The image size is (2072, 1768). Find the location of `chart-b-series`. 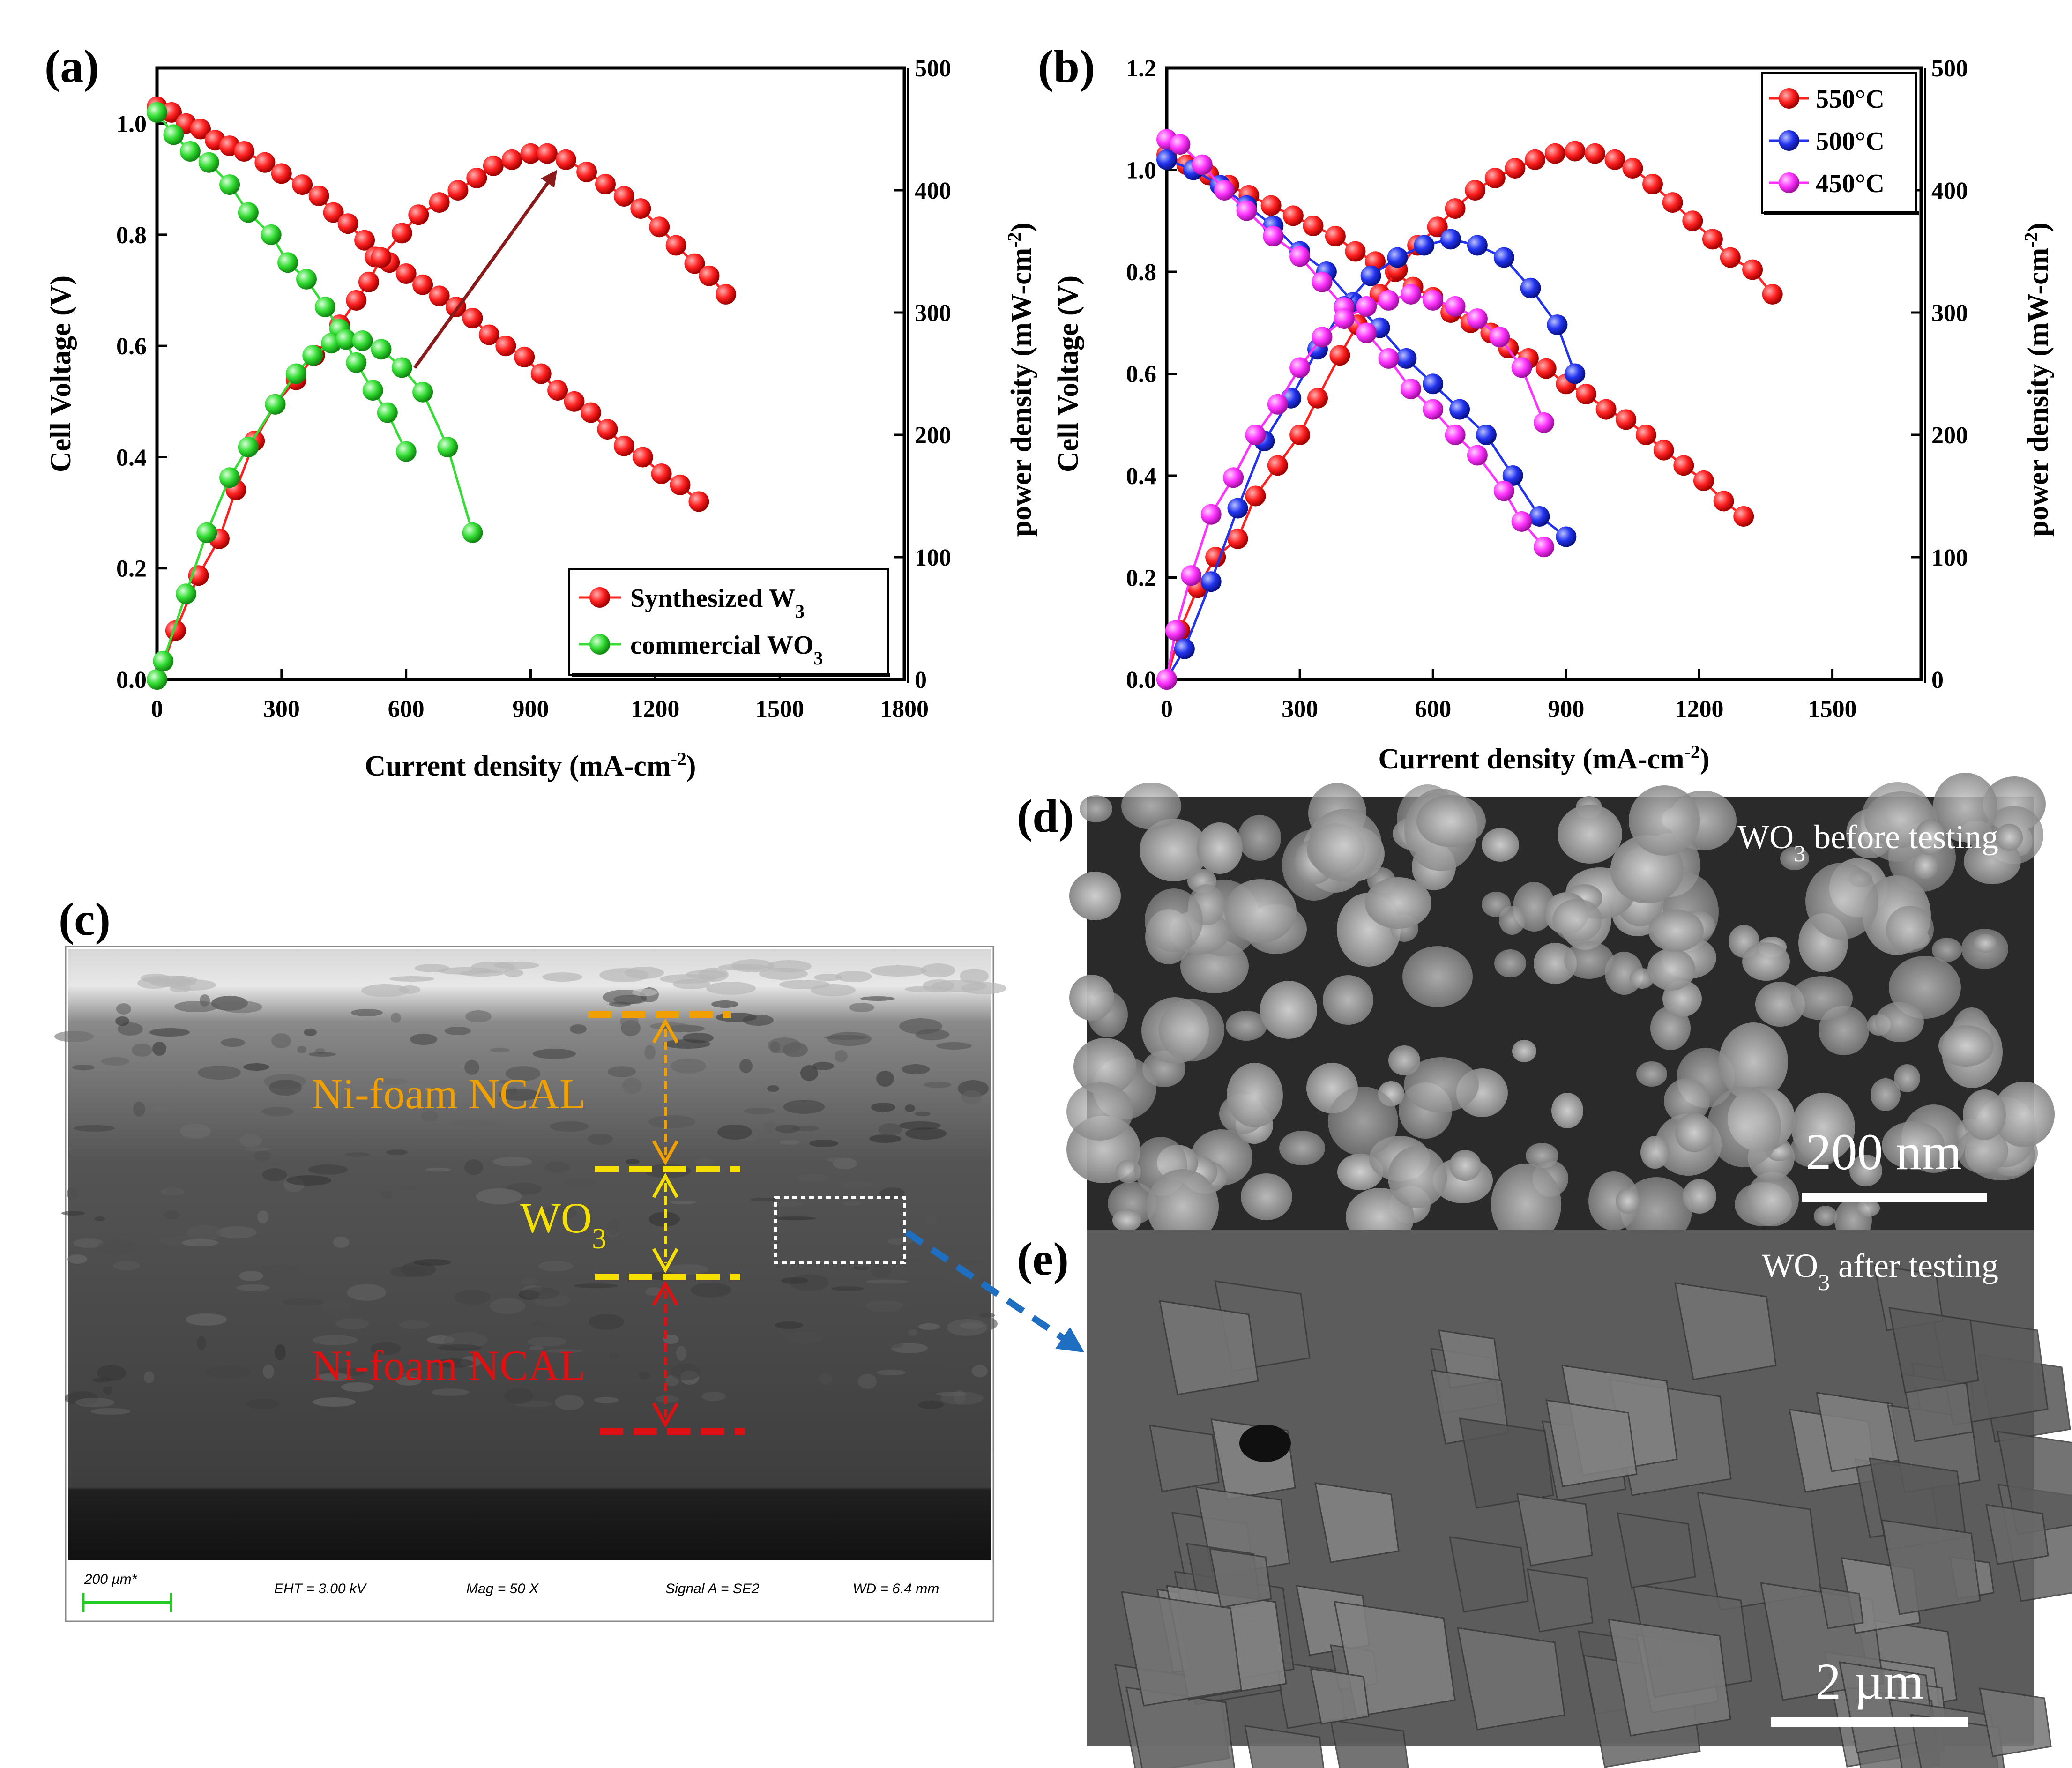

chart-b-series is located at coordinates (1469, 409).